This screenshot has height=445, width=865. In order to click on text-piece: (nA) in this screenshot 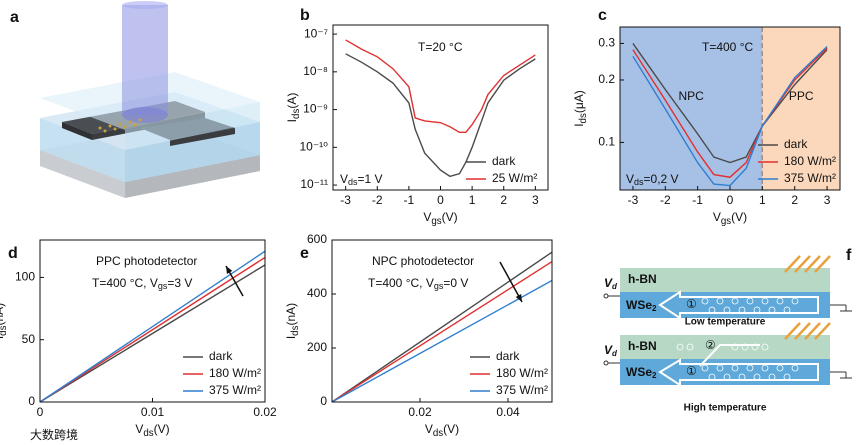, I will do `click(291, 314)`.